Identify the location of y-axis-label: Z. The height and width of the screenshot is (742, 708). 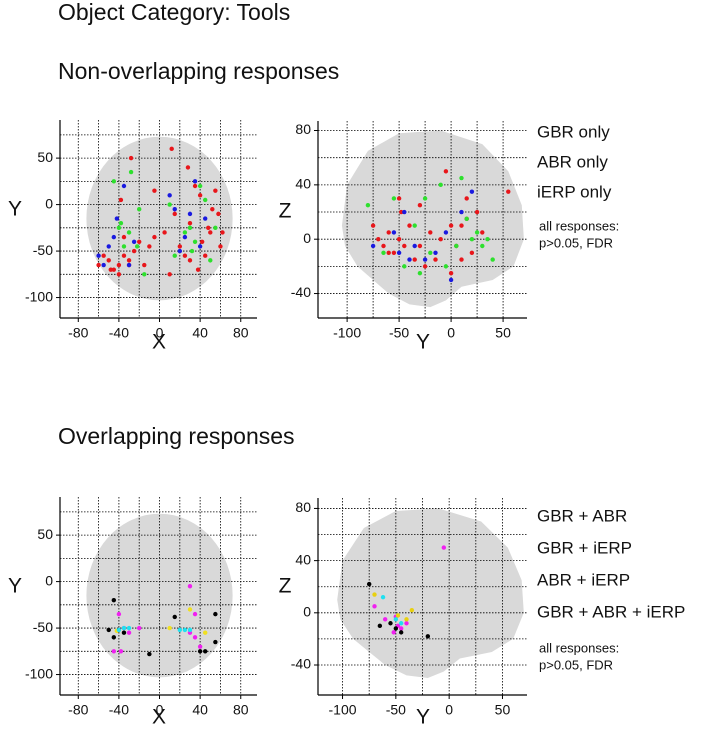
(285, 586).